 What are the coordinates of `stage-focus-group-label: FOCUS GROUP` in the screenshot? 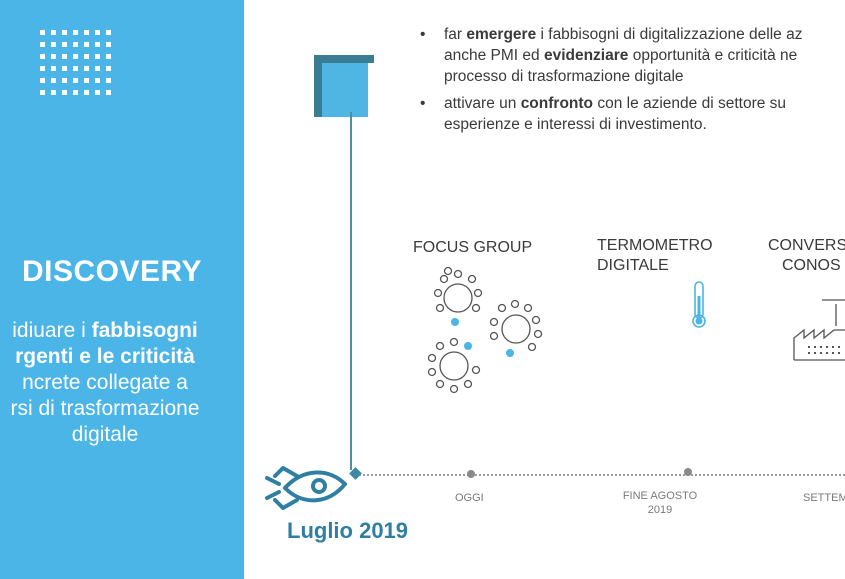 It's located at (473, 247).